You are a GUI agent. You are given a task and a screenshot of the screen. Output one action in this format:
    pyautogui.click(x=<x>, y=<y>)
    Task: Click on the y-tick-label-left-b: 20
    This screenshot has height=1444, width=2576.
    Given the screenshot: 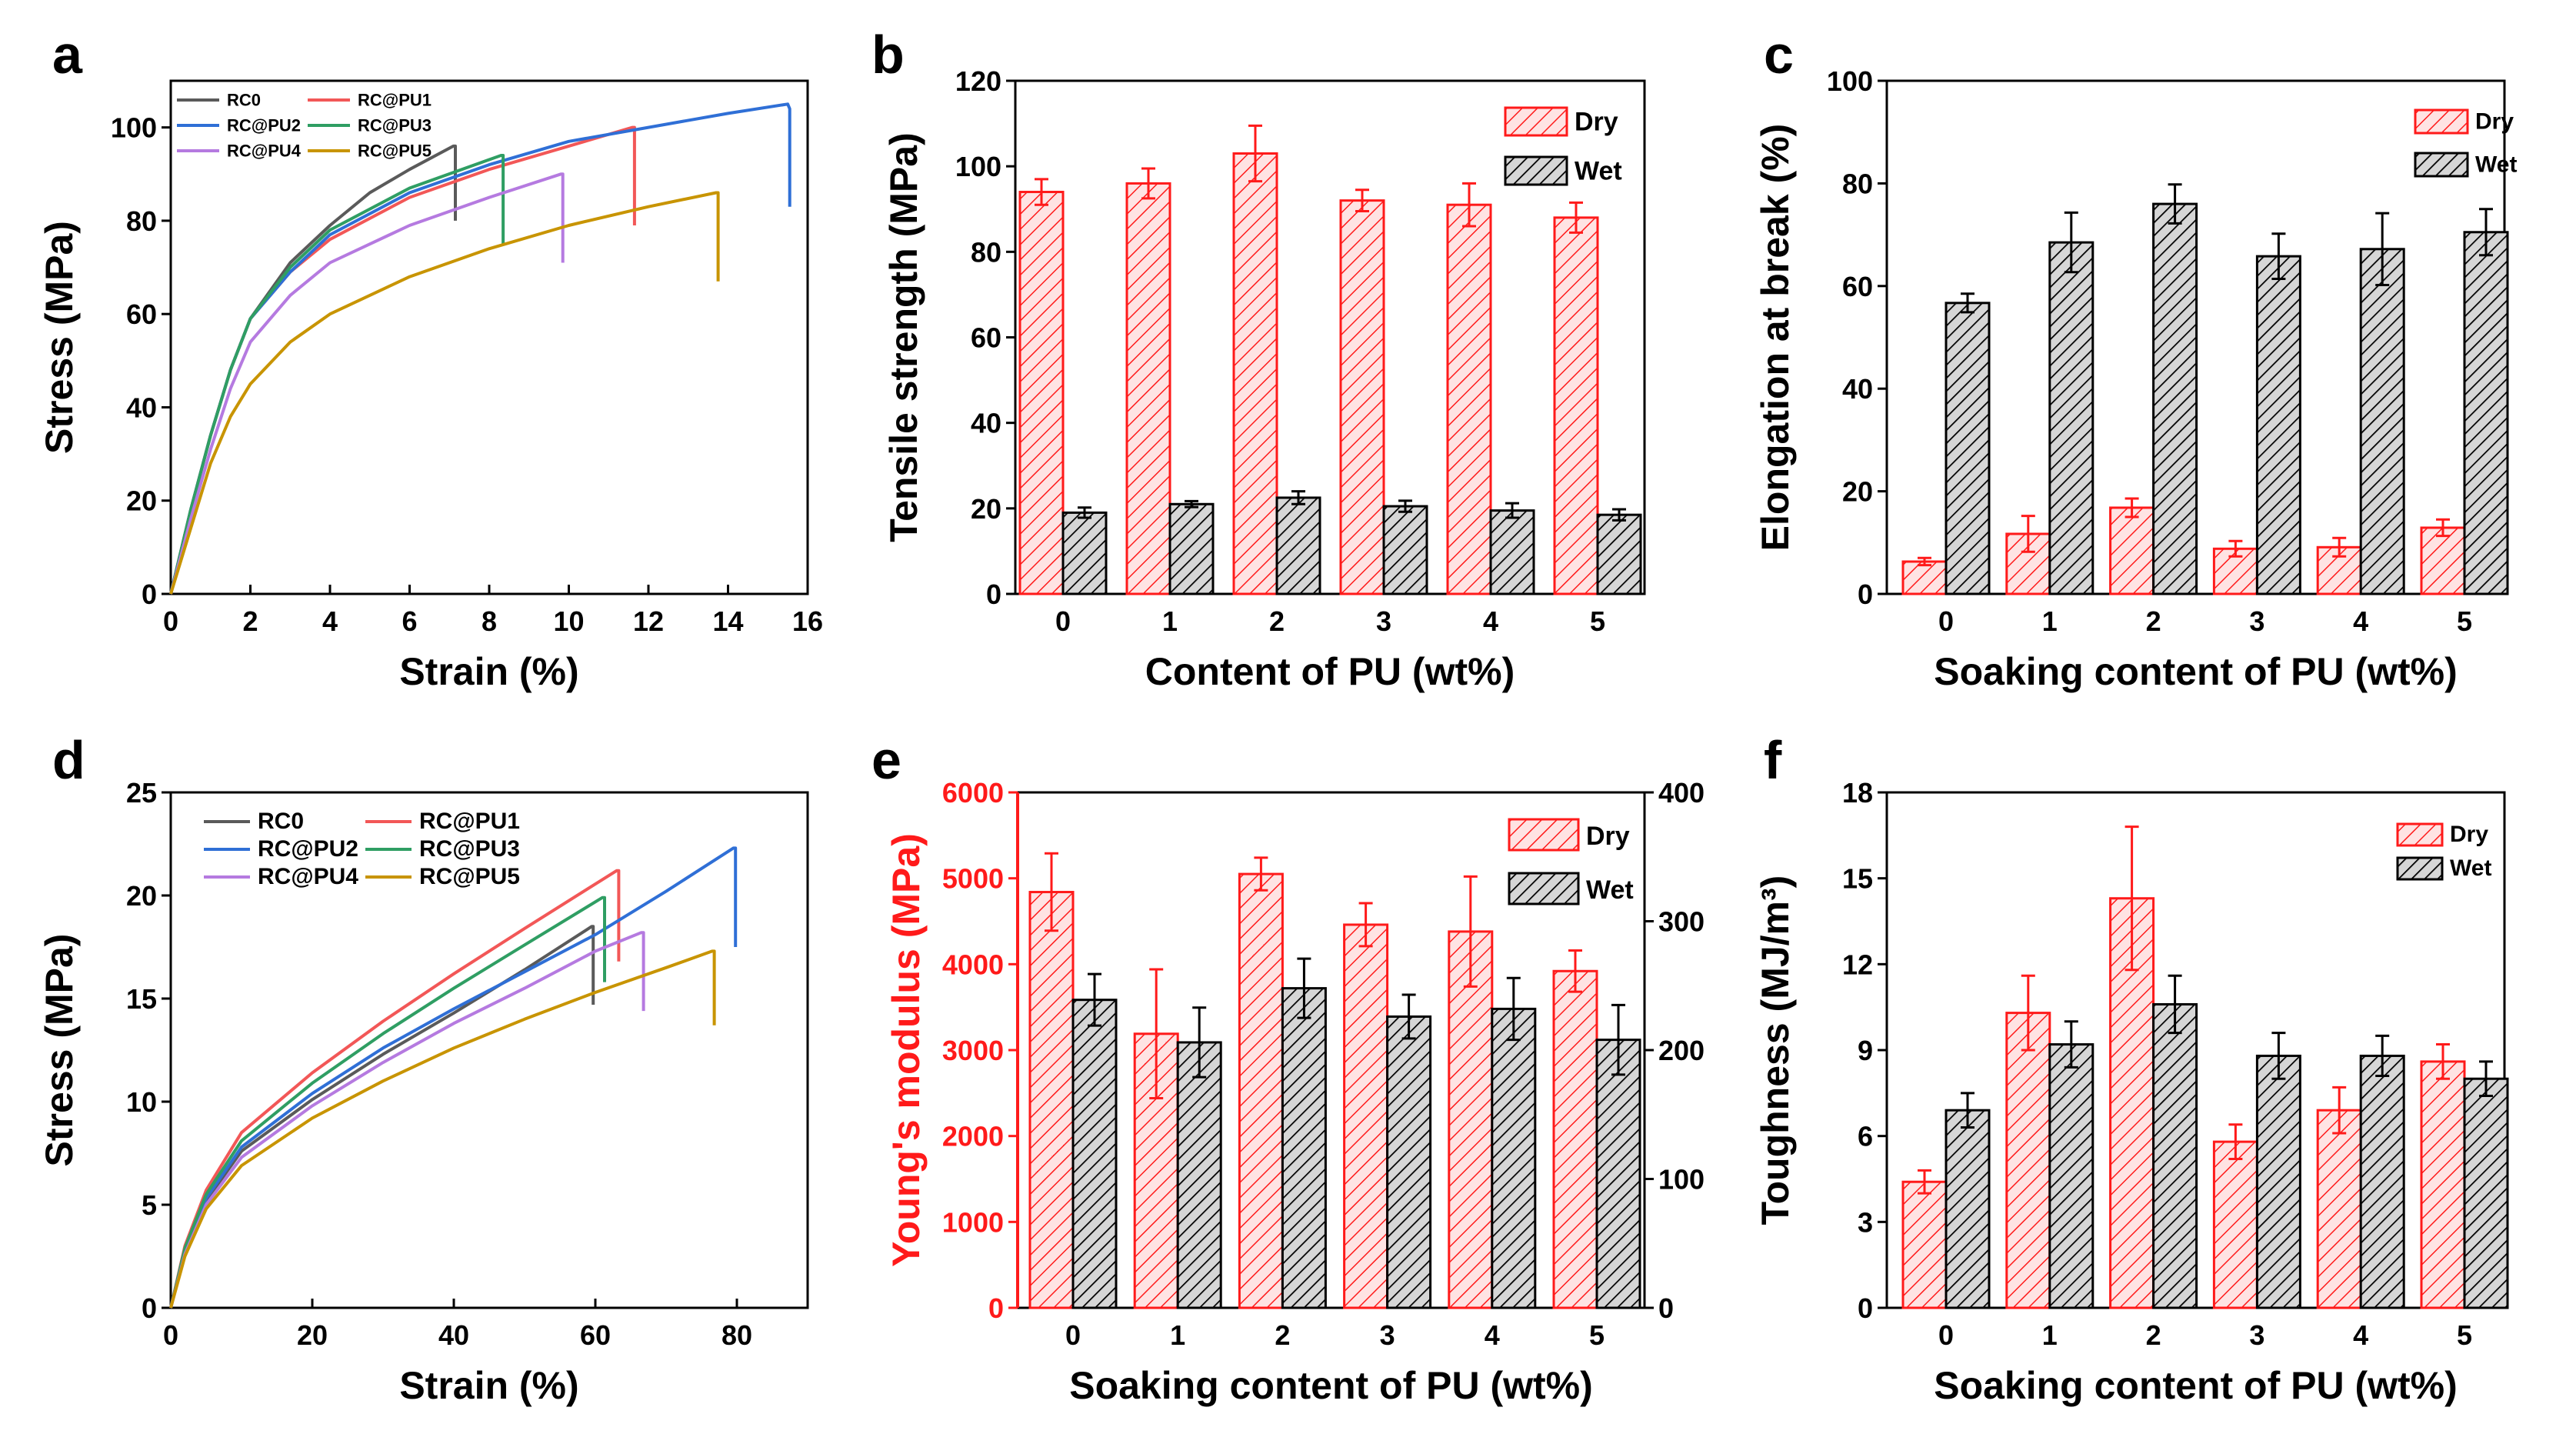 What is the action you would take?
    pyautogui.click(x=986, y=509)
    